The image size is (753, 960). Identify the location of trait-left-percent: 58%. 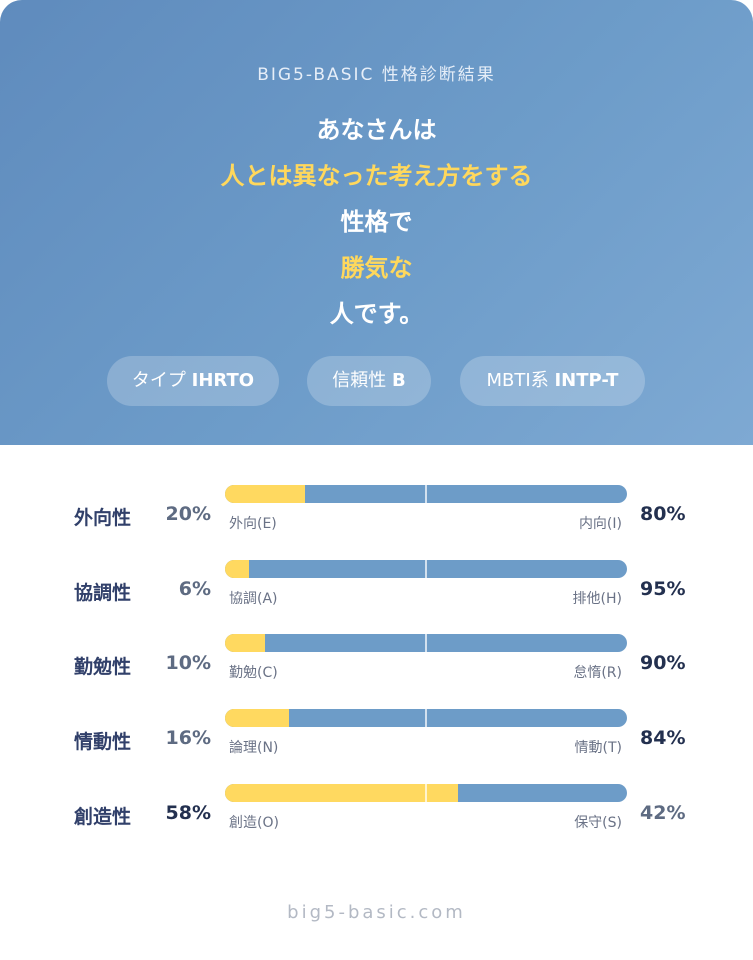
(188, 813).